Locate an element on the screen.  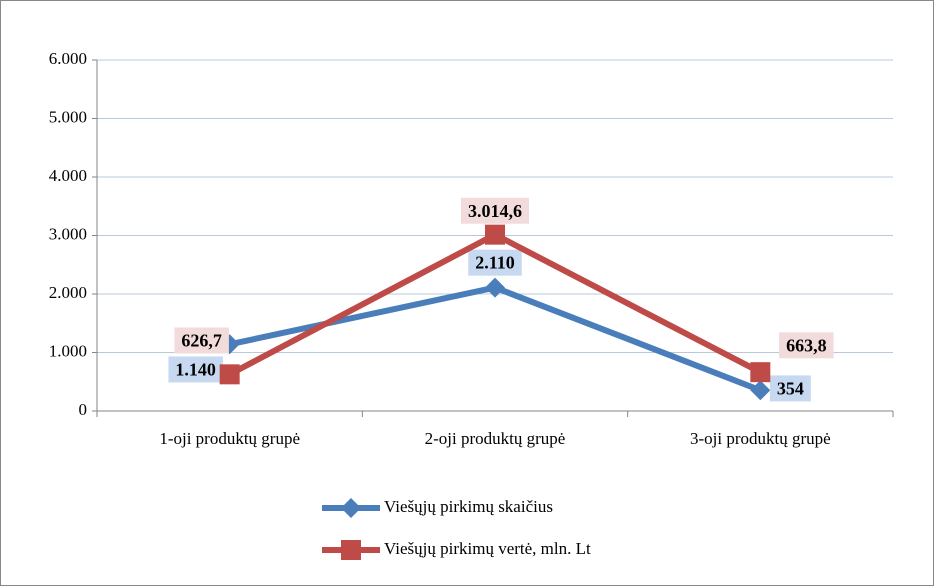
data-label: 354 is located at coordinates (790, 388).